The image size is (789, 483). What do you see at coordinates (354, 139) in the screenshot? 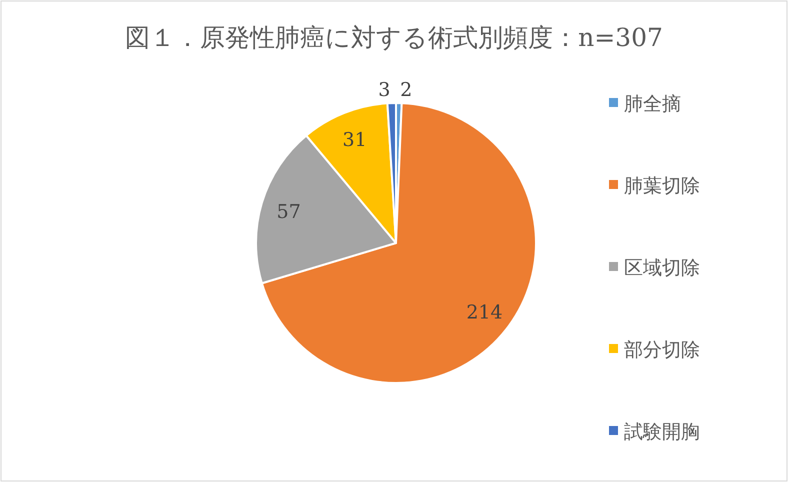
I see `data-label: 31` at bounding box center [354, 139].